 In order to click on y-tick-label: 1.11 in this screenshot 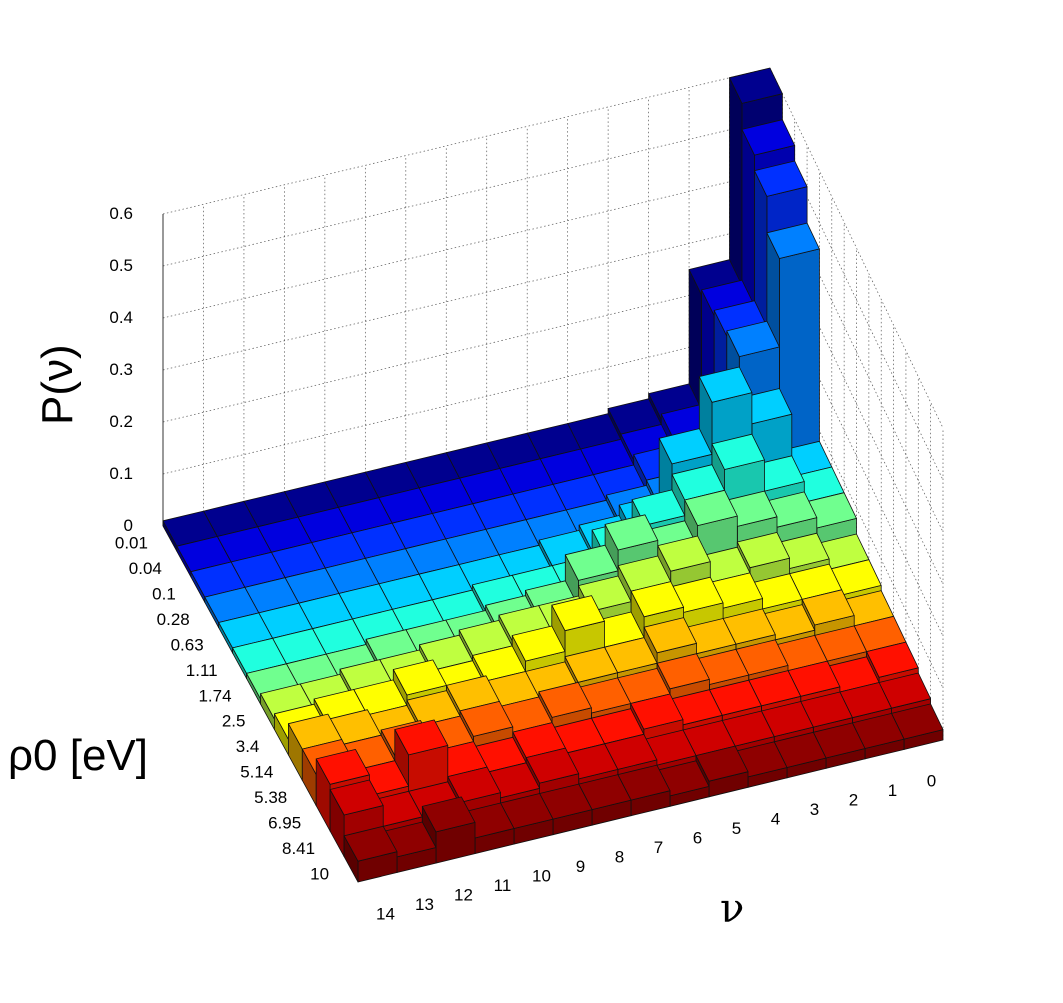, I will do `click(202, 670)`.